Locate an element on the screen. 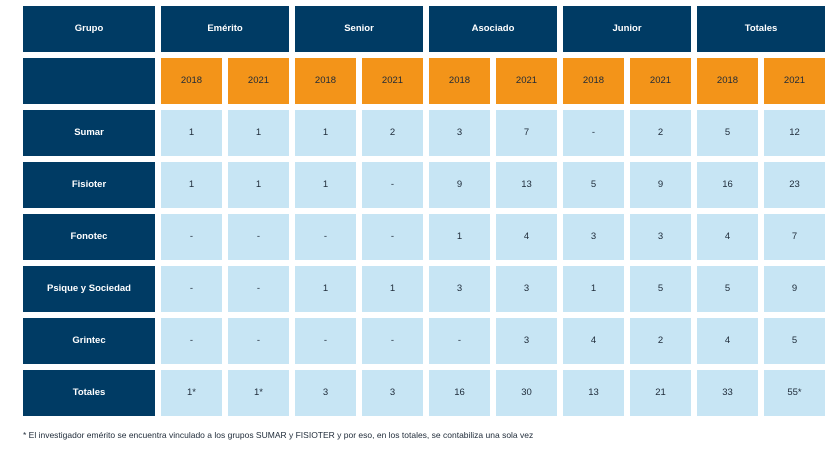 This screenshot has height=450, width=840. header-category-emerito: Emérito is located at coordinates (225, 29).